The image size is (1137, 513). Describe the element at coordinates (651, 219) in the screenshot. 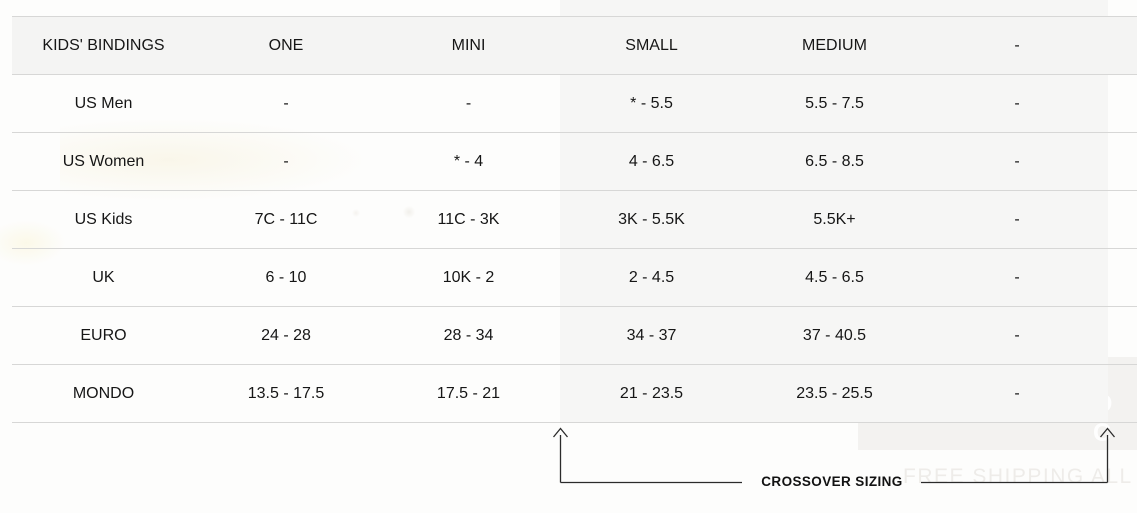

I see `size-cell: 3K - 5.5K` at that location.